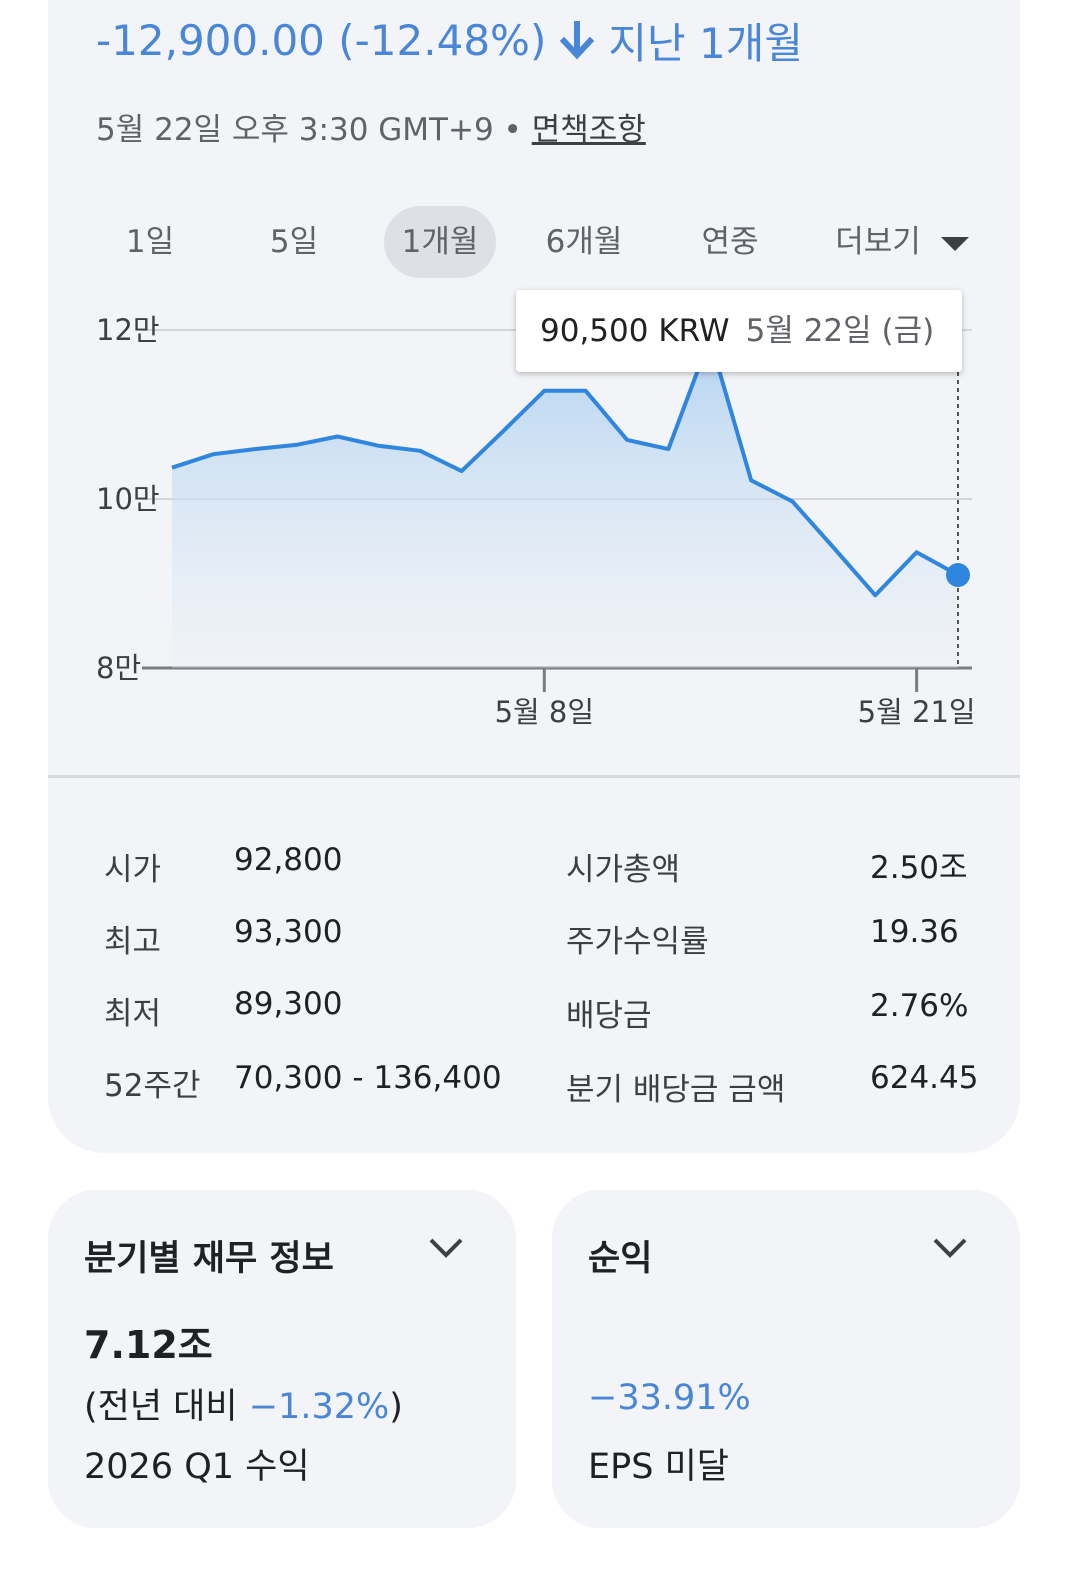 The width and height of the screenshot is (1080, 1586). What do you see at coordinates (152, 1086) in the screenshot?
I see `stat-52w-label: 52주간` at bounding box center [152, 1086].